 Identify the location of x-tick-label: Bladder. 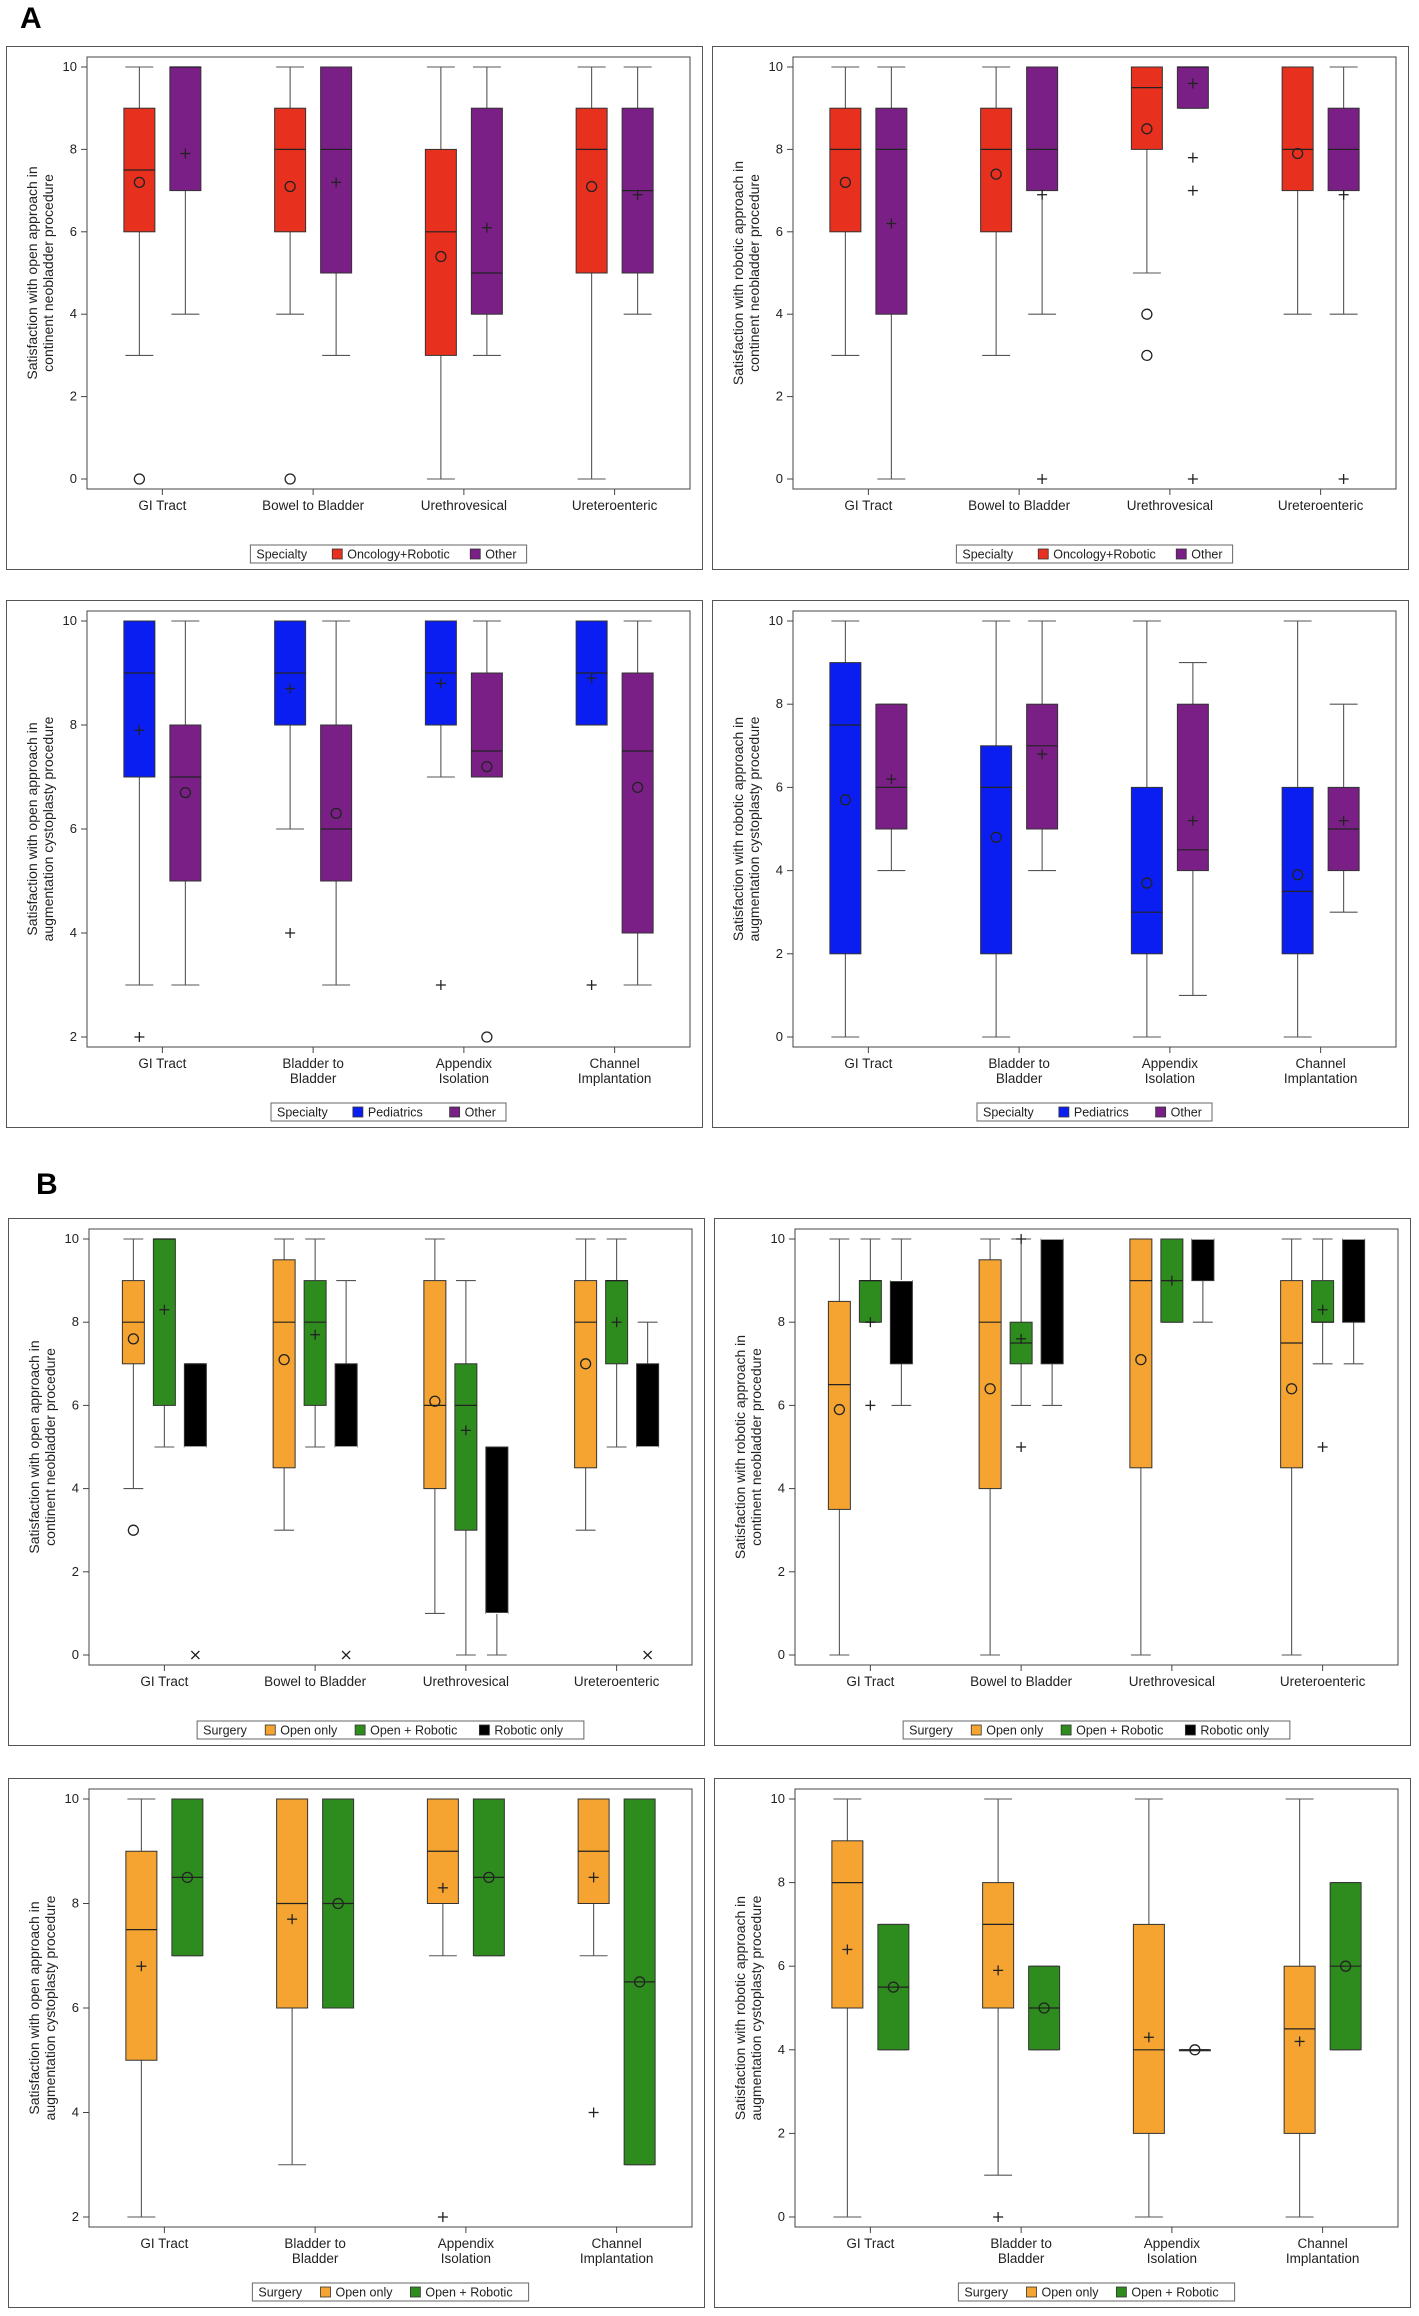
(315, 2258).